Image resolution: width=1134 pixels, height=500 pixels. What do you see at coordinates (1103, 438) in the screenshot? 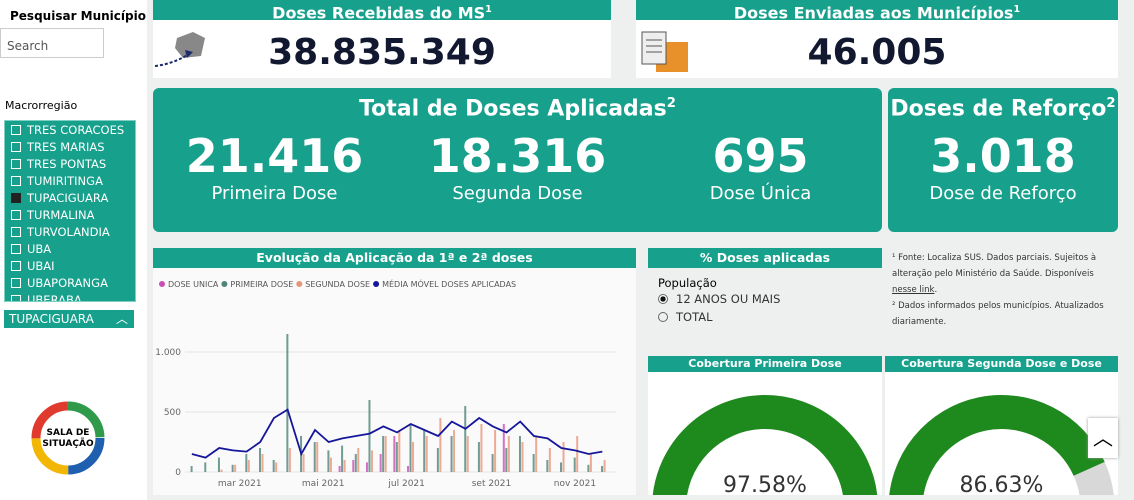
I see `scroll-up: ︿` at bounding box center [1103, 438].